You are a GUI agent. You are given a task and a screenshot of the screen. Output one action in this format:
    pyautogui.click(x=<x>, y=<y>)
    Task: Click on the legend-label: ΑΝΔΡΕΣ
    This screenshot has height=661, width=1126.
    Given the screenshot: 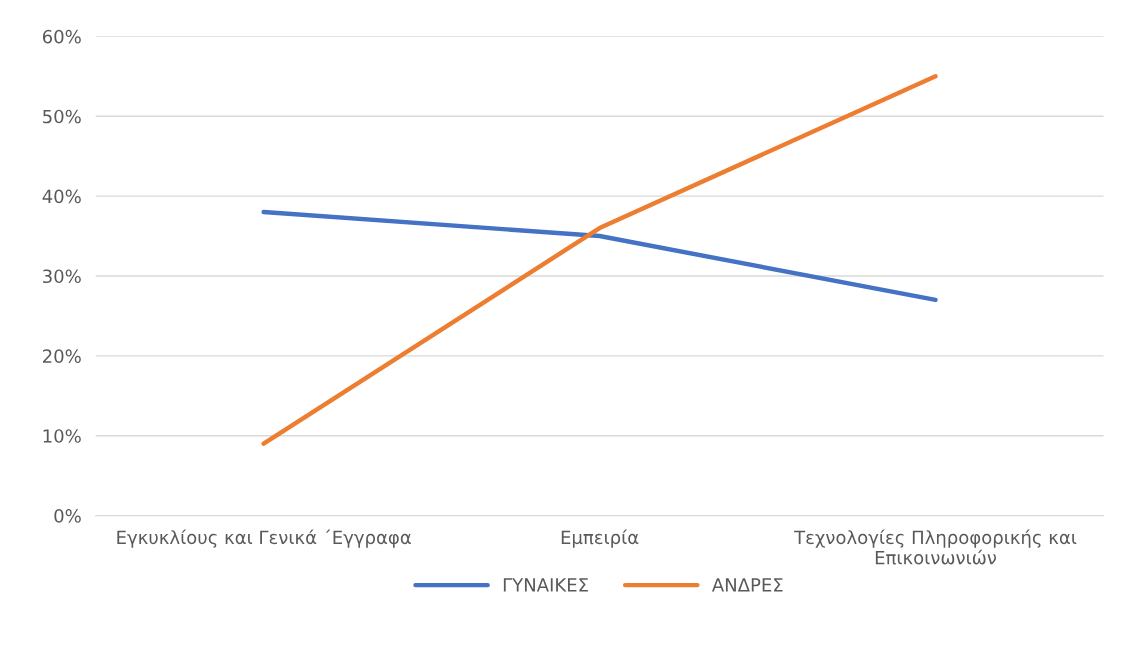 What is the action you would take?
    pyautogui.click(x=747, y=585)
    